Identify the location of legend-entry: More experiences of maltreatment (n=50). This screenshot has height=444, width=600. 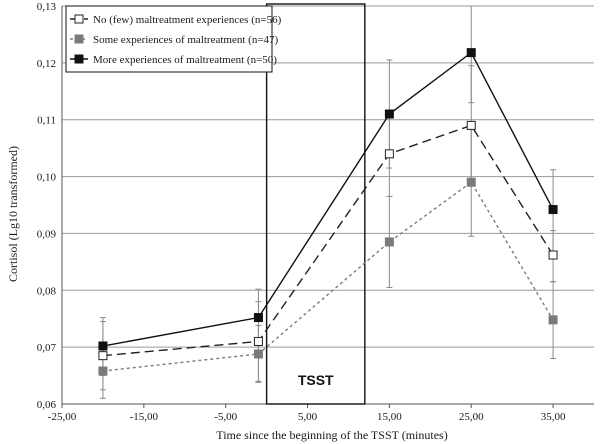
(185, 60).